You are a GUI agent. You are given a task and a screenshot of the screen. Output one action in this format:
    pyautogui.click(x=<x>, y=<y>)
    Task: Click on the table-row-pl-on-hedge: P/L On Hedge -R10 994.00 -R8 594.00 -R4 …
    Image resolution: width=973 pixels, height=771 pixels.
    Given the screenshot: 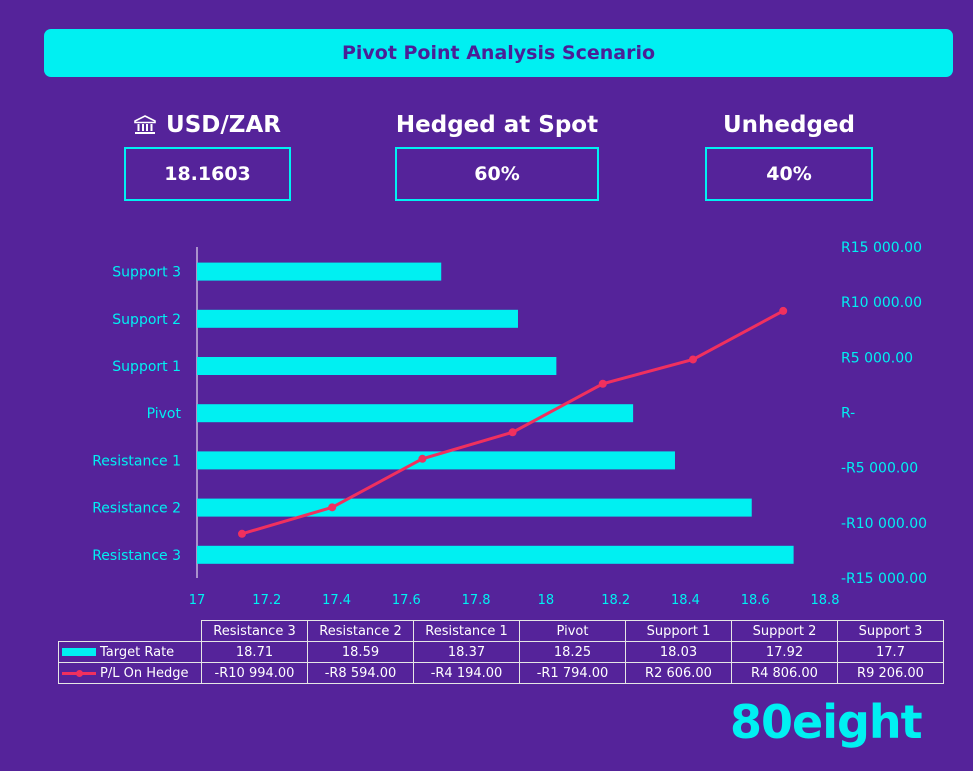 What is the action you would take?
    pyautogui.click(x=501, y=673)
    